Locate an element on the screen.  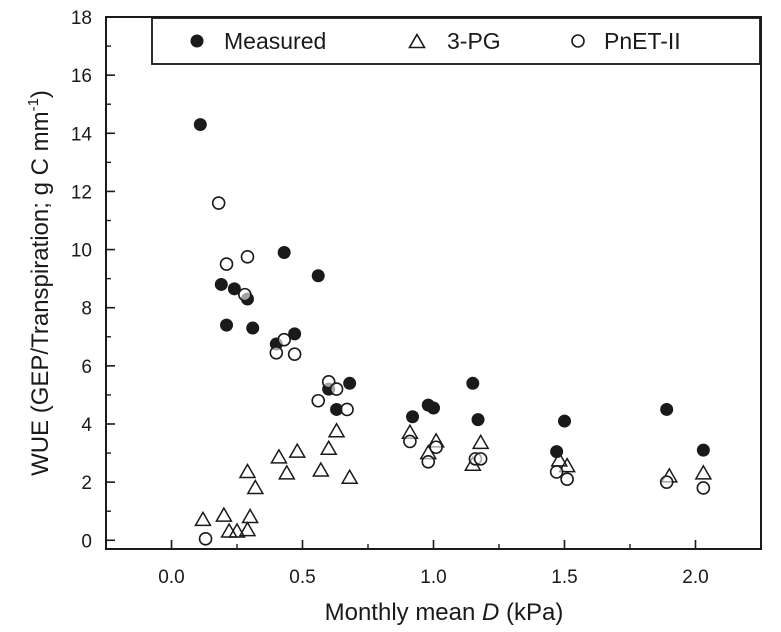
legend-marker-measured is located at coordinates (197, 41).